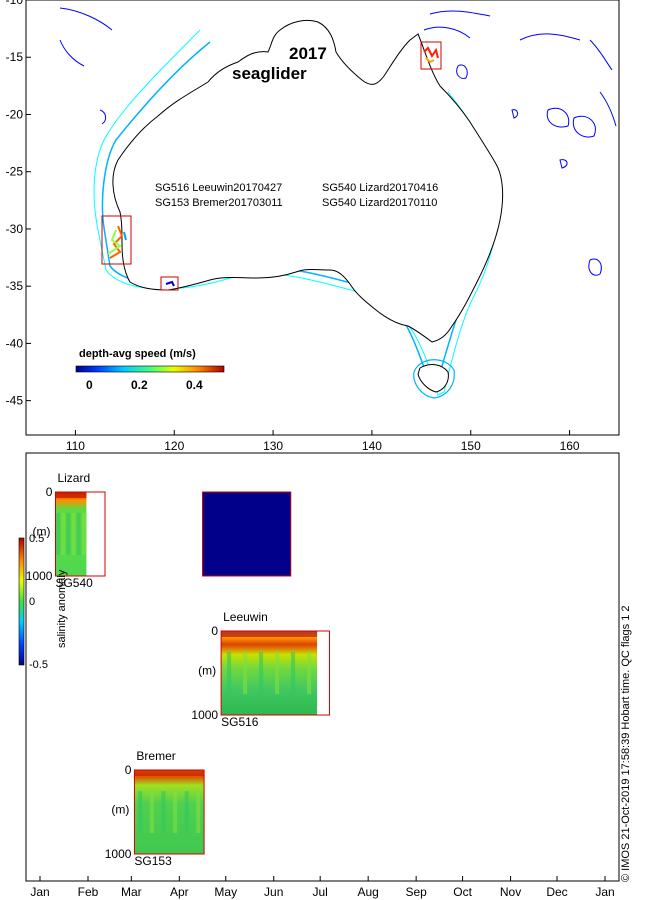 The height and width of the screenshot is (900, 650). What do you see at coordinates (36, 539) in the screenshot?
I see `salinity-colorbar-tick-top: 0.5` at bounding box center [36, 539].